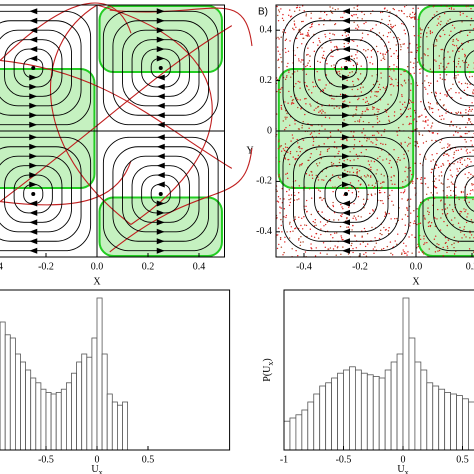 The width and height of the screenshot is (474, 474). What do you see at coordinates (270, 364) in the screenshot?
I see `axis-label-part: x` at bounding box center [270, 364].